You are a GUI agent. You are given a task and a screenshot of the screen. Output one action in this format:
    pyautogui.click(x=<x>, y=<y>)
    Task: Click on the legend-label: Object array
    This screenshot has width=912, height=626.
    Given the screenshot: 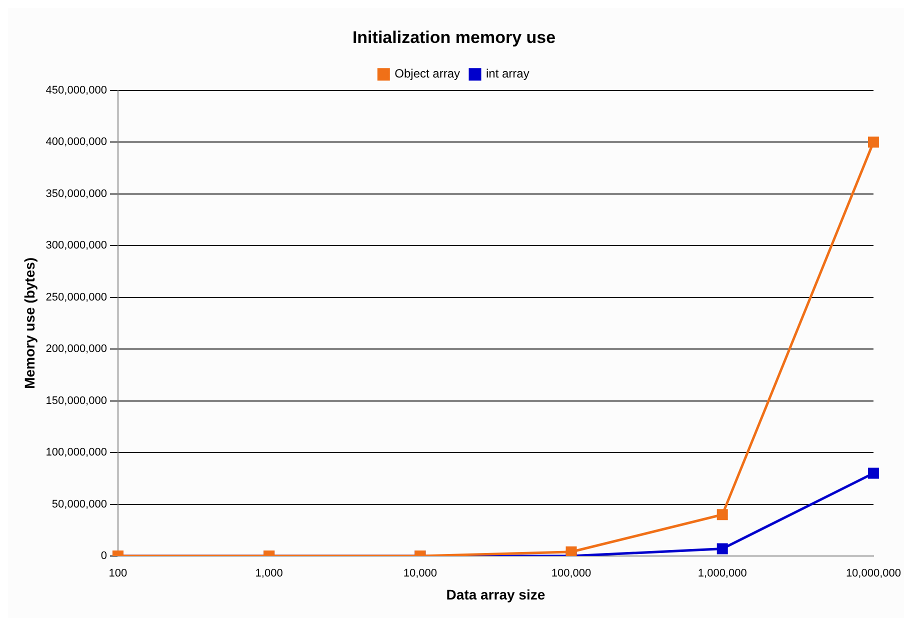 What is the action you would take?
    pyautogui.click(x=427, y=73)
    